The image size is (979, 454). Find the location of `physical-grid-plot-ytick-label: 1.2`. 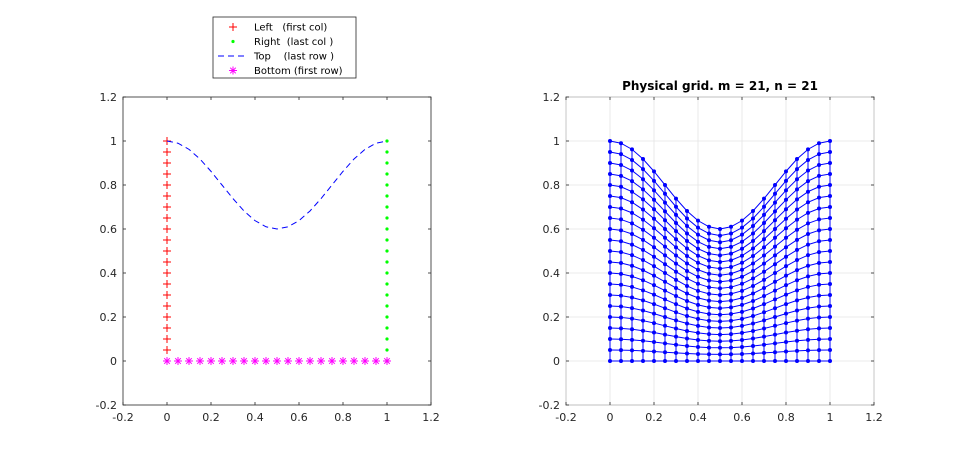

physical-grid-plot-ytick-label: 1.2 is located at coordinates (552, 97).